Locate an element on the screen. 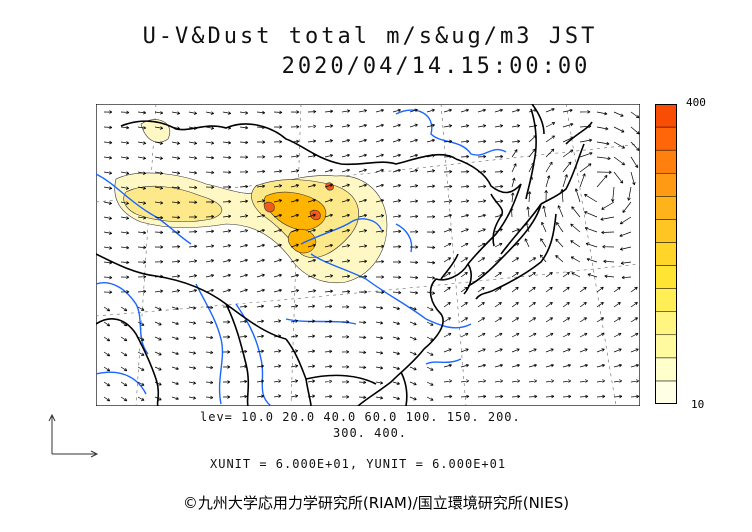 Image resolution: width=752 pixels, height=532 pixels. dust-region-light is located at coordinates (155, 131).